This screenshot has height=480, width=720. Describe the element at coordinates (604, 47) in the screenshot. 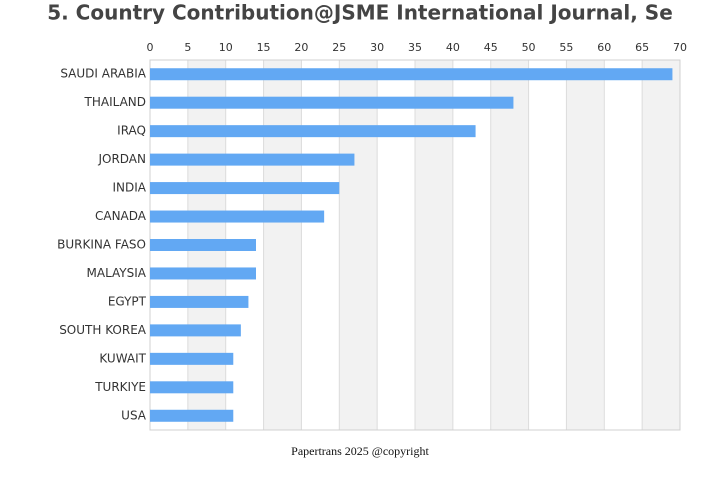

I see `x-tick-label: 60` at that location.